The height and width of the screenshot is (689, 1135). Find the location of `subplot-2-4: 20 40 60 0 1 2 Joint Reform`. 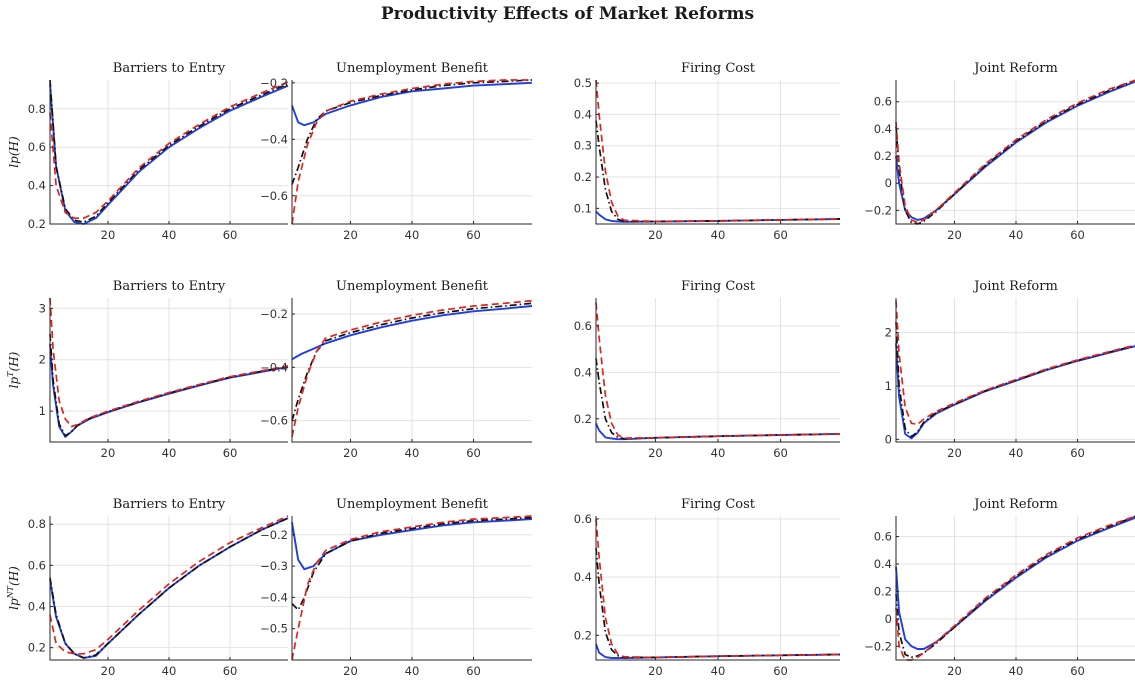

subplot-2-4: 20 40 60 0 1 2 Joint Reform is located at coordinates (1010, 369).